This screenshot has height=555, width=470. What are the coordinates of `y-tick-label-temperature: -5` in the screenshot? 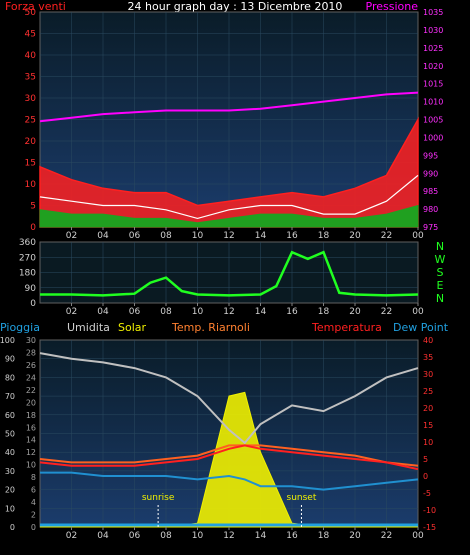 It's located at (427, 493).